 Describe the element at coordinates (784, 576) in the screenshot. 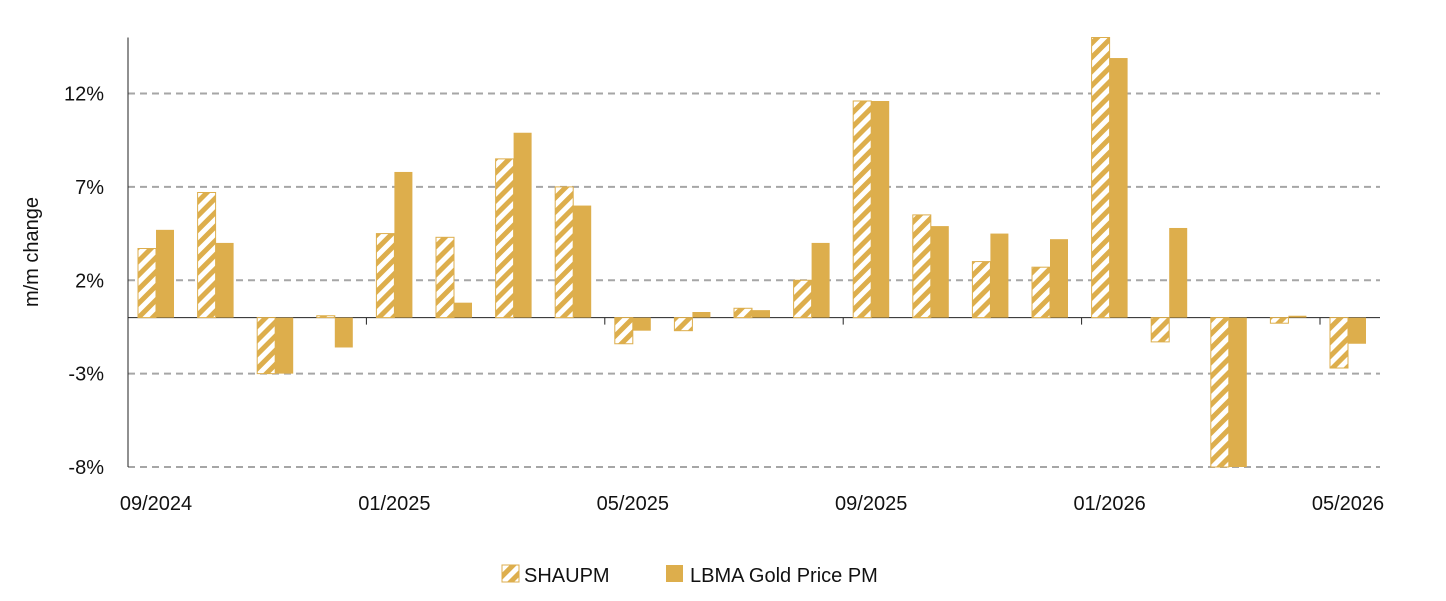

I see `legend-label-lbma: LBMA Gold Price PM` at that location.